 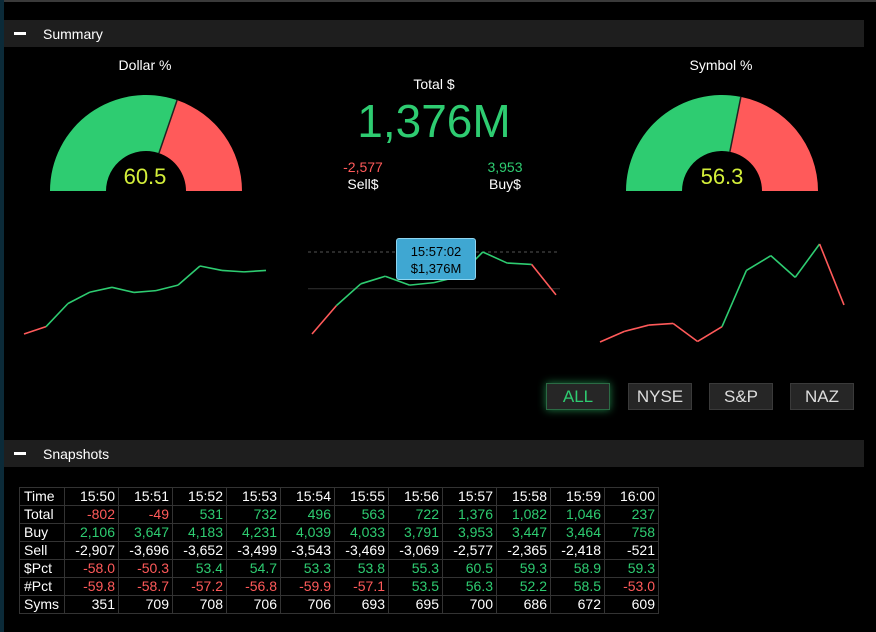 What do you see at coordinates (91, 532) in the screenshot?
I see `table-cell: 2,106` at bounding box center [91, 532].